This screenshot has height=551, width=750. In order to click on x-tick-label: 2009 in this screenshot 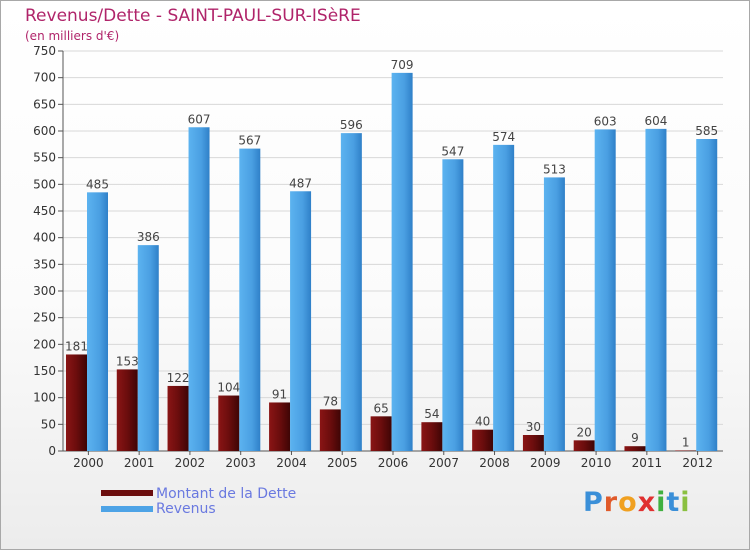, I will do `click(545, 463)`.